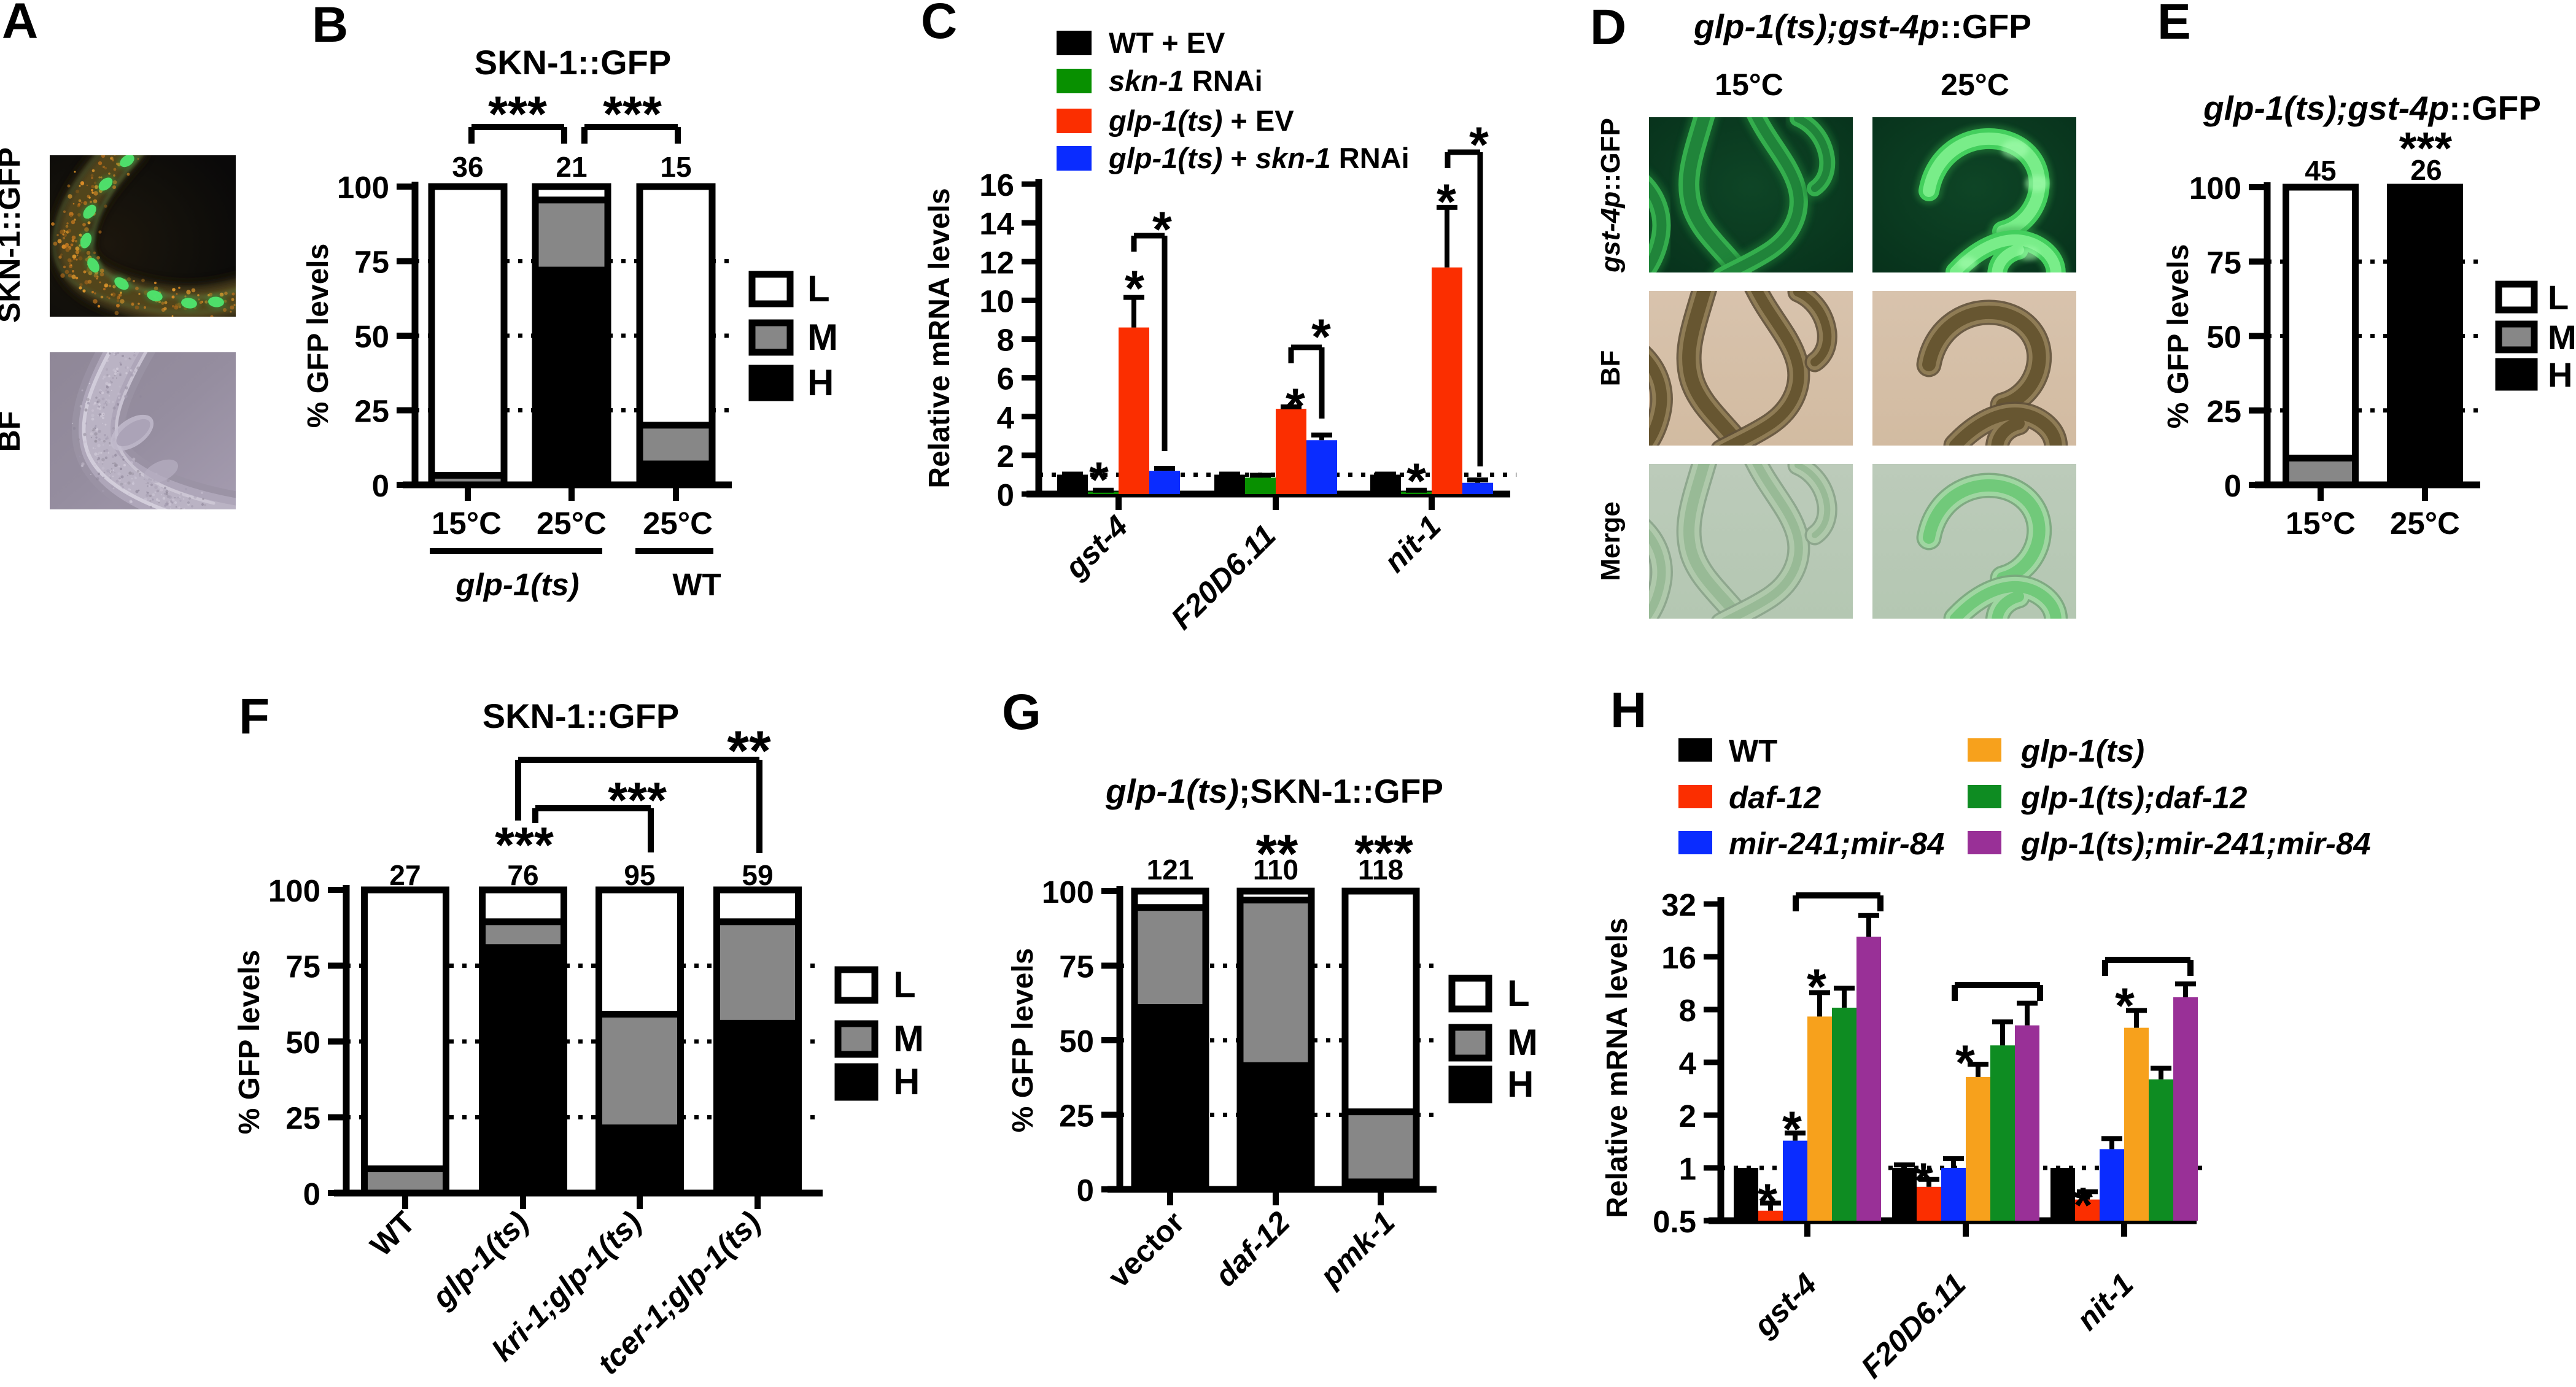 The image size is (2576, 1387). I want to click on svg-text: glp-1(ts);daf-12, so click(2133, 797).